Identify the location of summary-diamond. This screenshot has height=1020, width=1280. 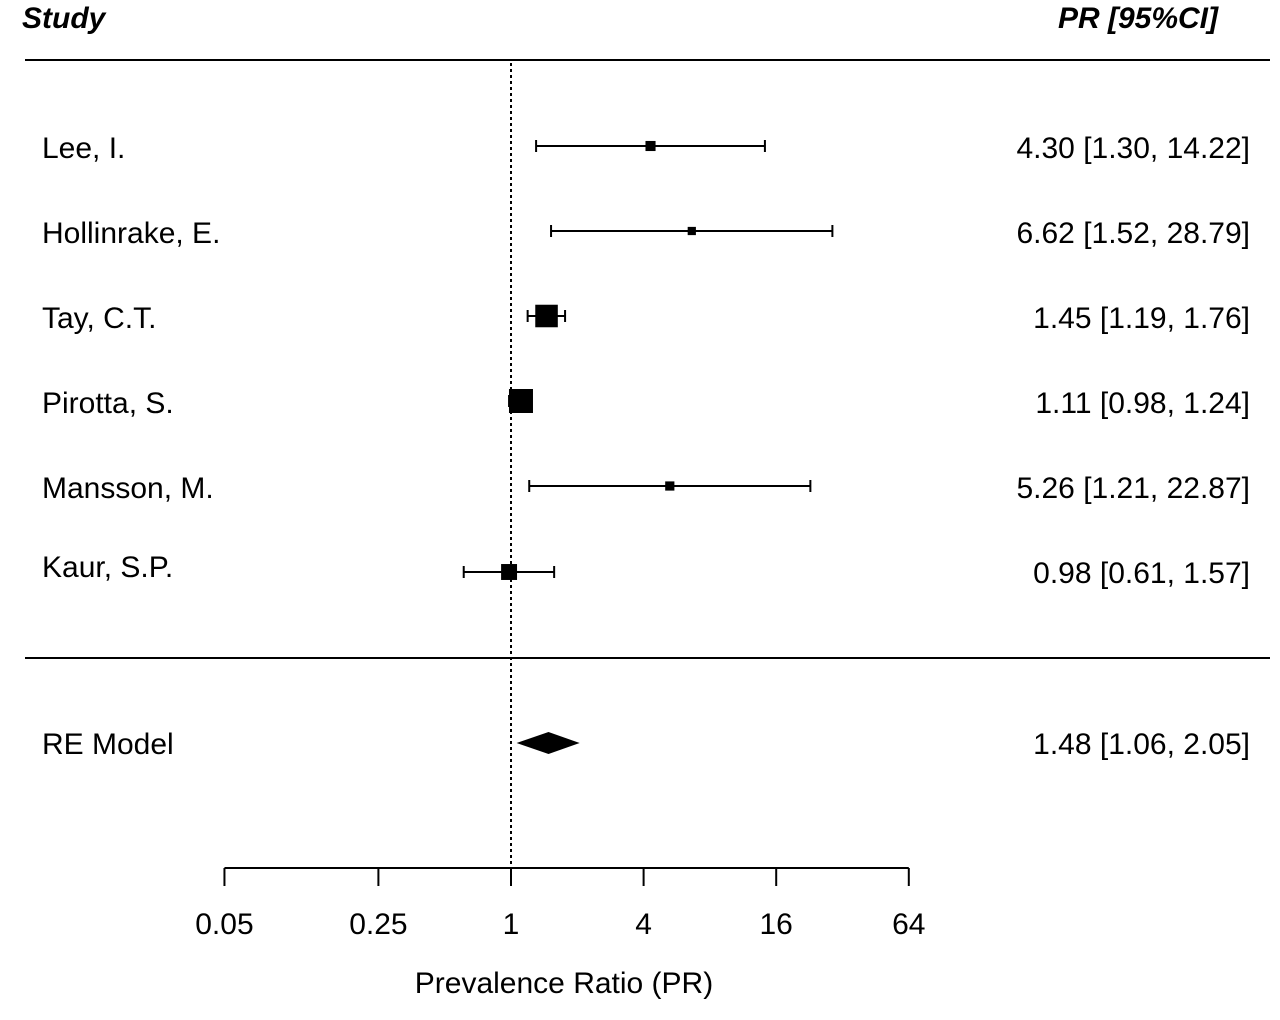
(548, 743).